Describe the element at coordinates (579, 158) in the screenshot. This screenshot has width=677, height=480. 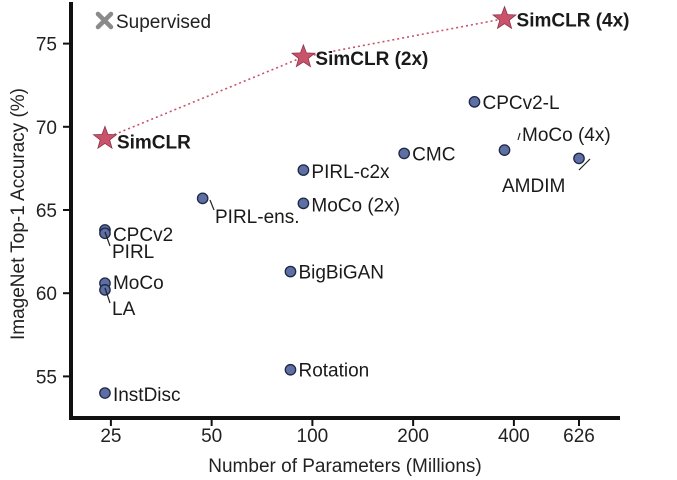
I see `point-amdim` at that location.